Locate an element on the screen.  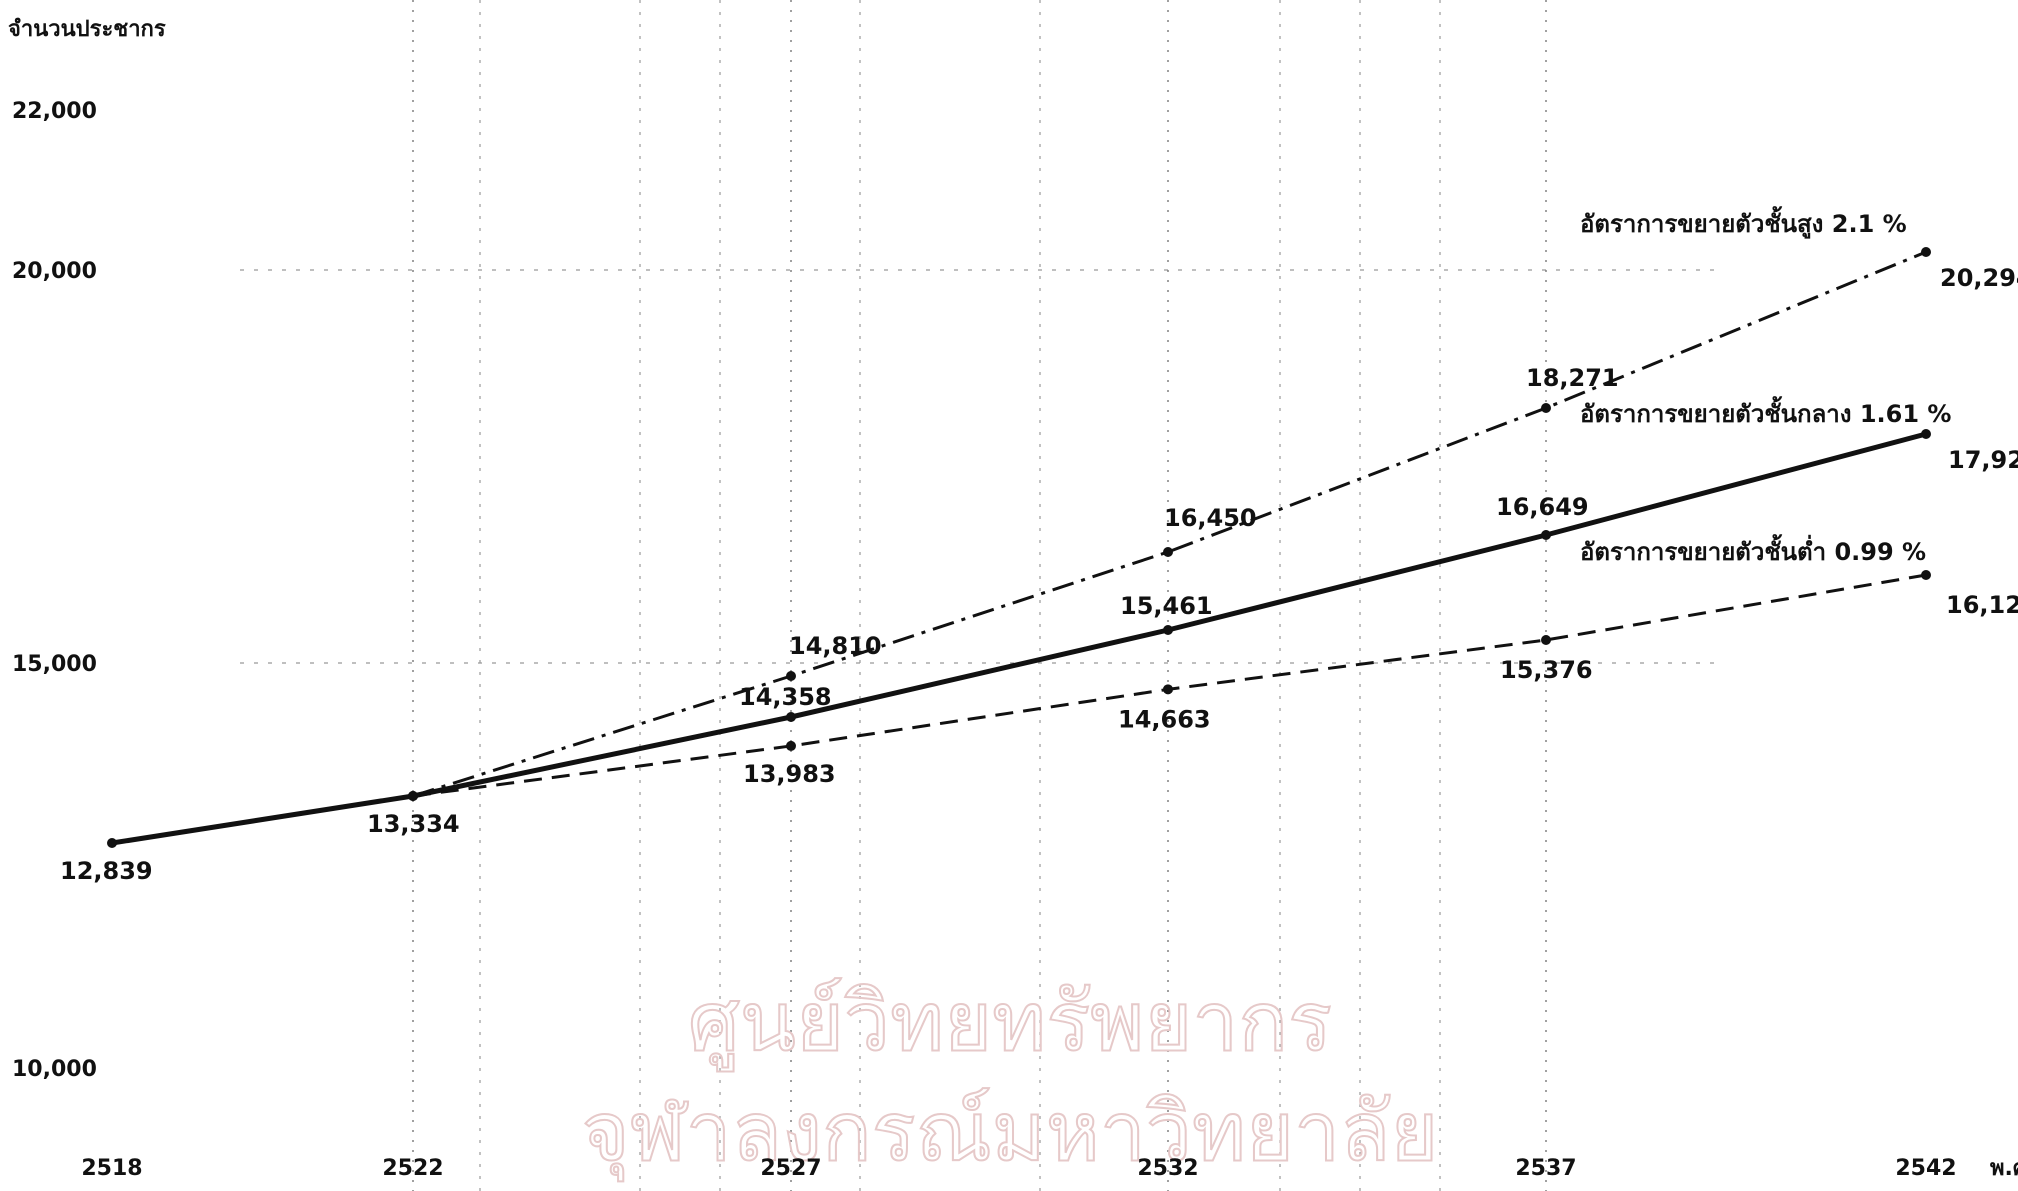
series-name-label: อัตราการขยายตัวชั้นต่ำ 0.99 % is located at coordinates (1753, 549).